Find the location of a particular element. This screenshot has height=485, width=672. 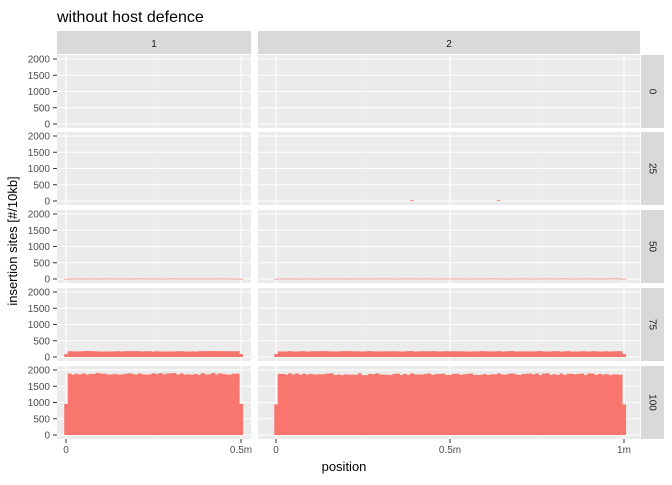

x-tick-label: 0.5m is located at coordinates (450, 450).